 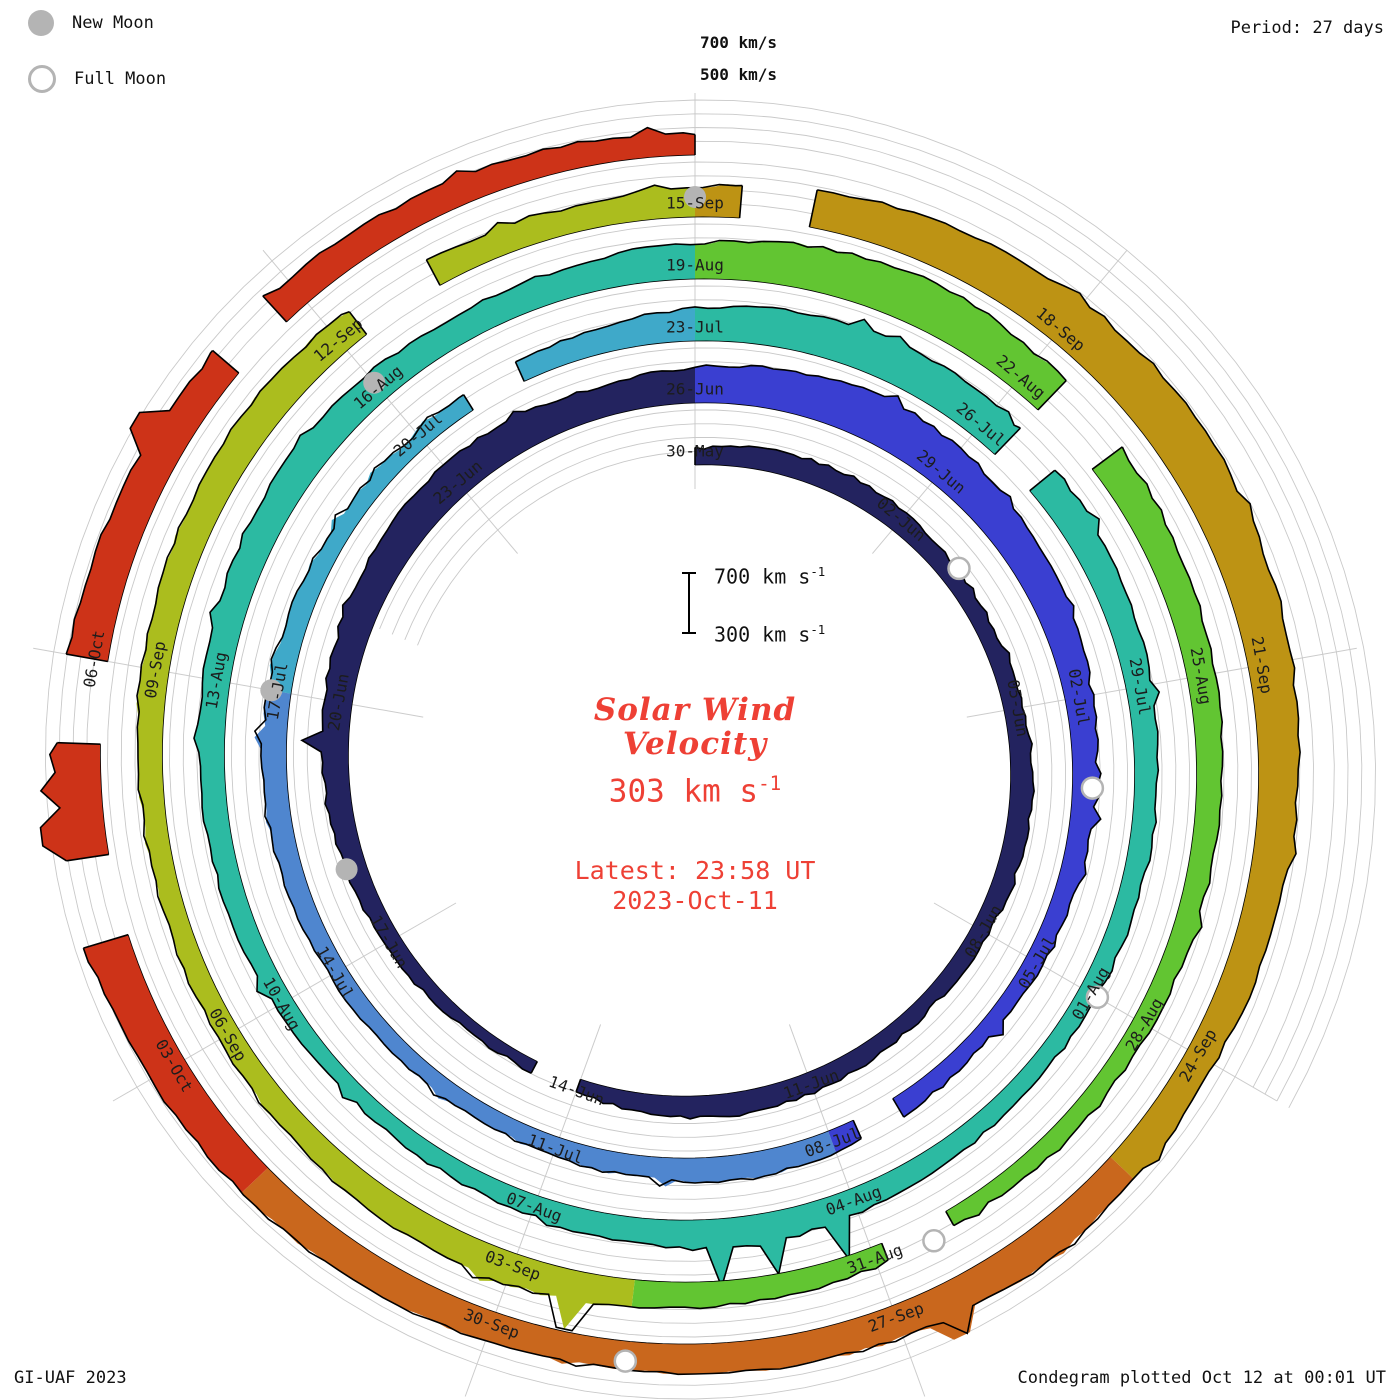 I want to click on new-moon-label: New Moon, so click(x=113, y=23).